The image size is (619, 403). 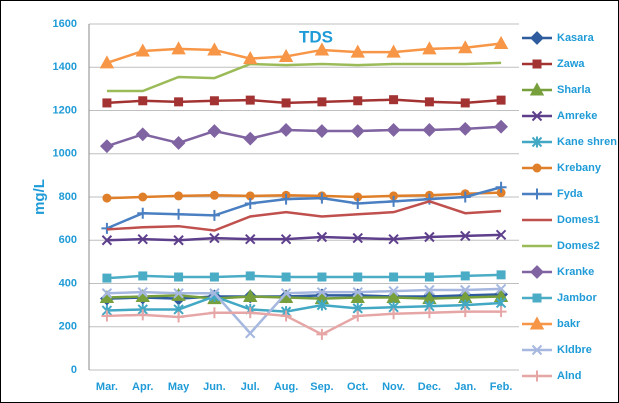 I want to click on legend-label: Domes2, so click(x=578, y=246).